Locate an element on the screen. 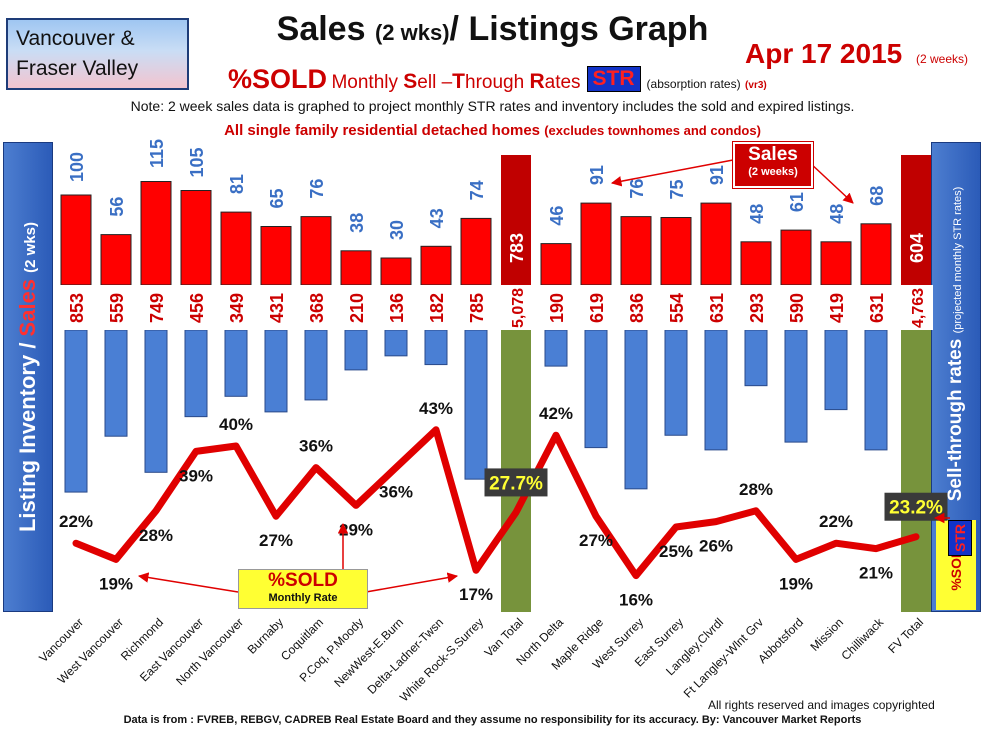 Image resolution: width=985 pixels, height=736 pixels. subtitle-hrough: hrough is located at coordinates (497, 82).